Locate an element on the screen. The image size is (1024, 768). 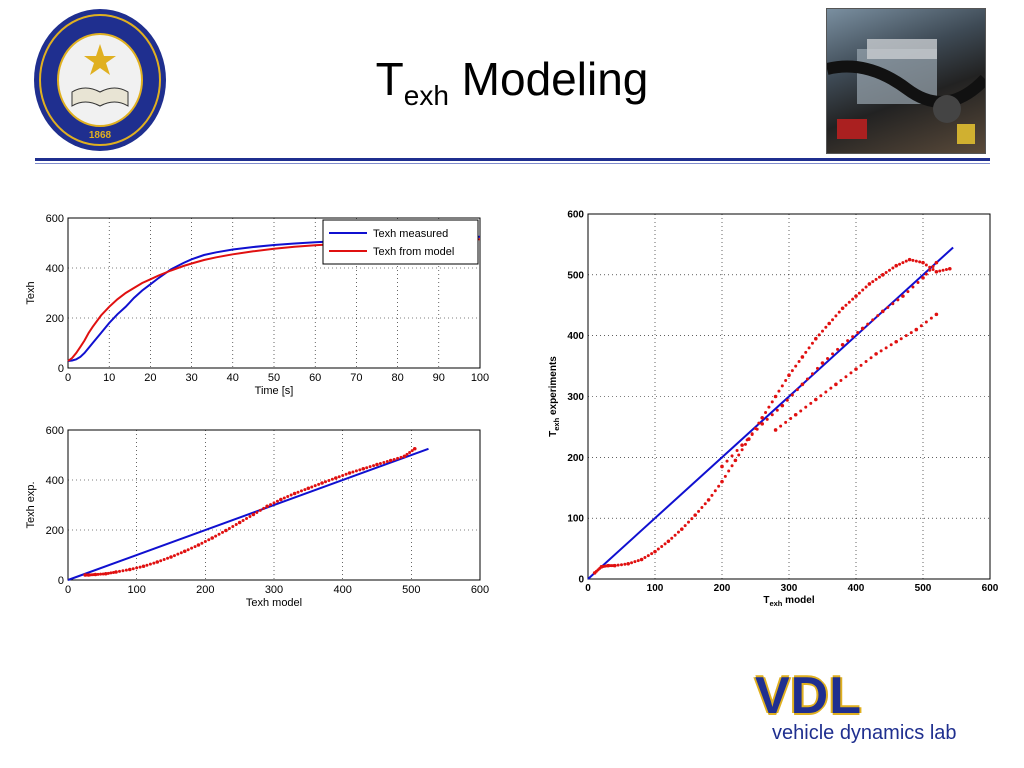
x-tick-label: 10 is located at coordinates (109, 378).